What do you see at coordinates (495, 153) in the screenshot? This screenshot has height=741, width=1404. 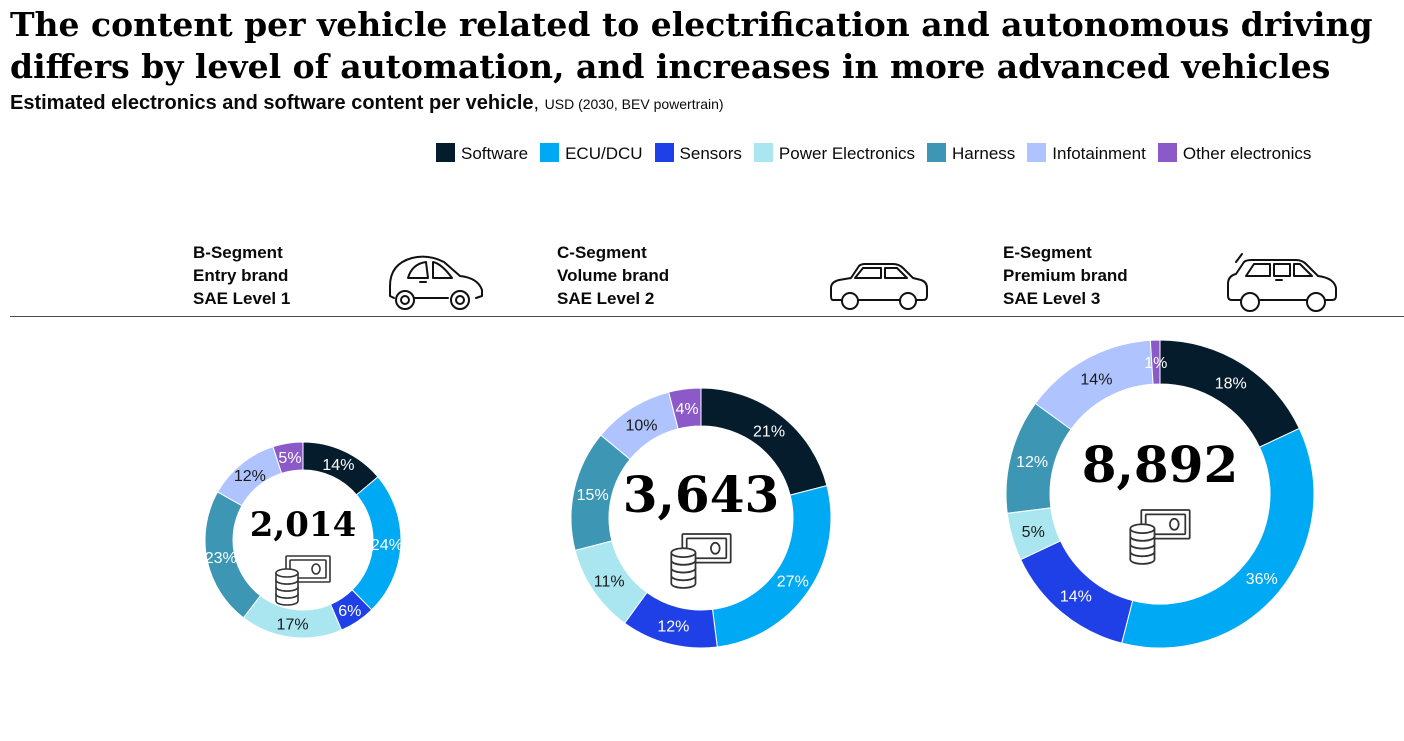 I see `legend-label: Software` at bounding box center [495, 153].